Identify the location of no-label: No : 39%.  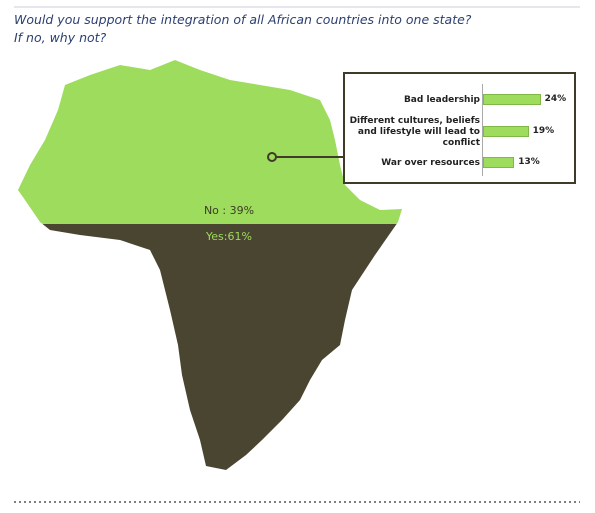
(229, 210).